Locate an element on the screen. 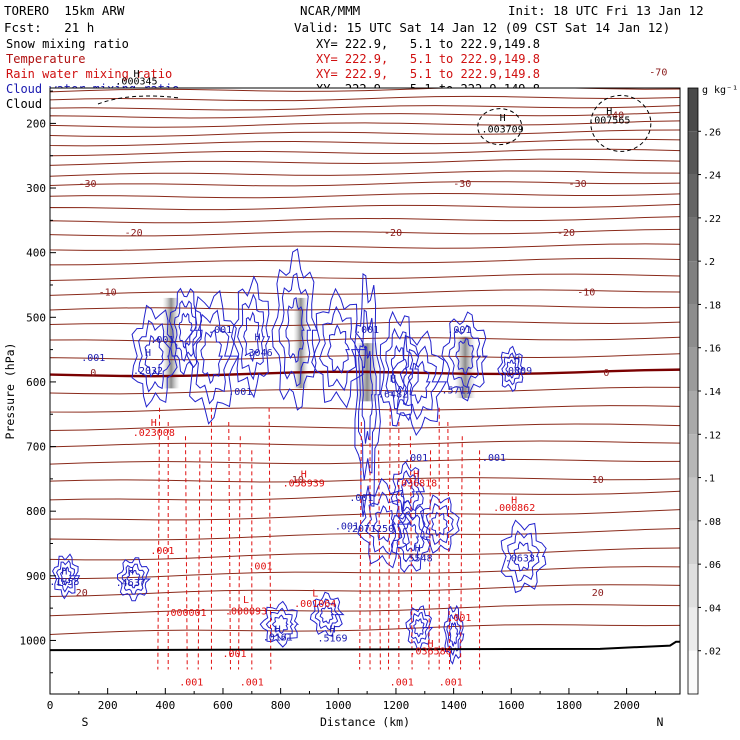 Image resolution: width=740 pixels, height=740 pixels. x-tick-label: 0 is located at coordinates (50, 705).